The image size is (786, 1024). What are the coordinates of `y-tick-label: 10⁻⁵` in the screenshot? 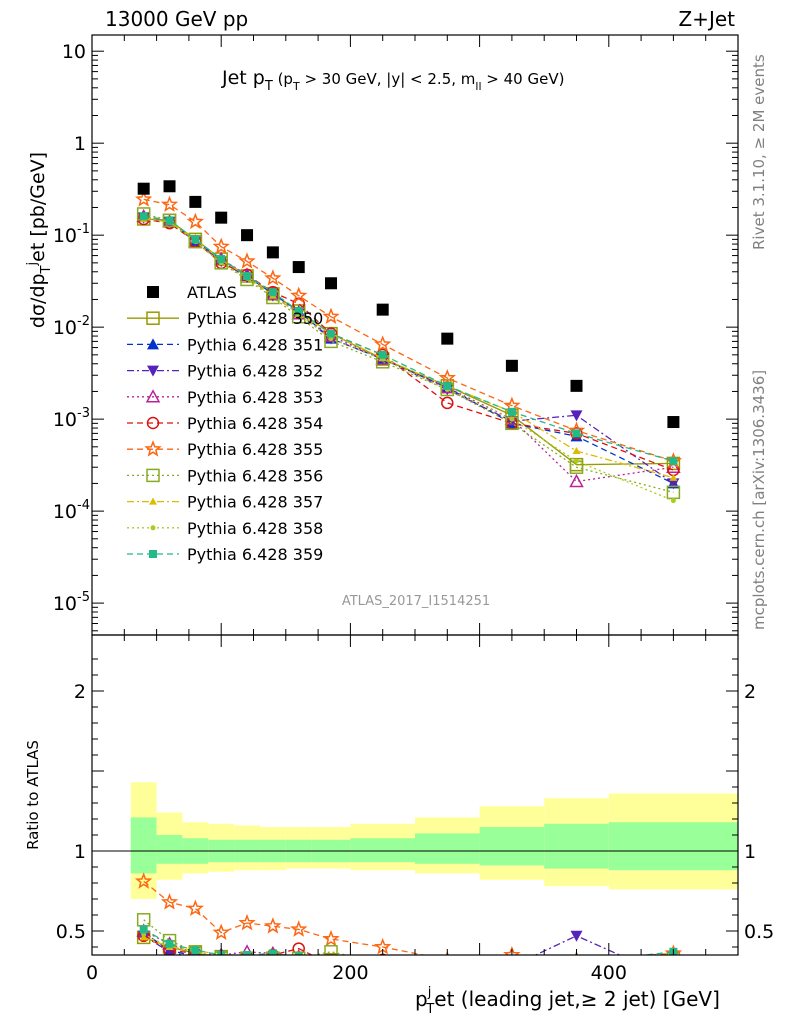 It's located at (71, 602).